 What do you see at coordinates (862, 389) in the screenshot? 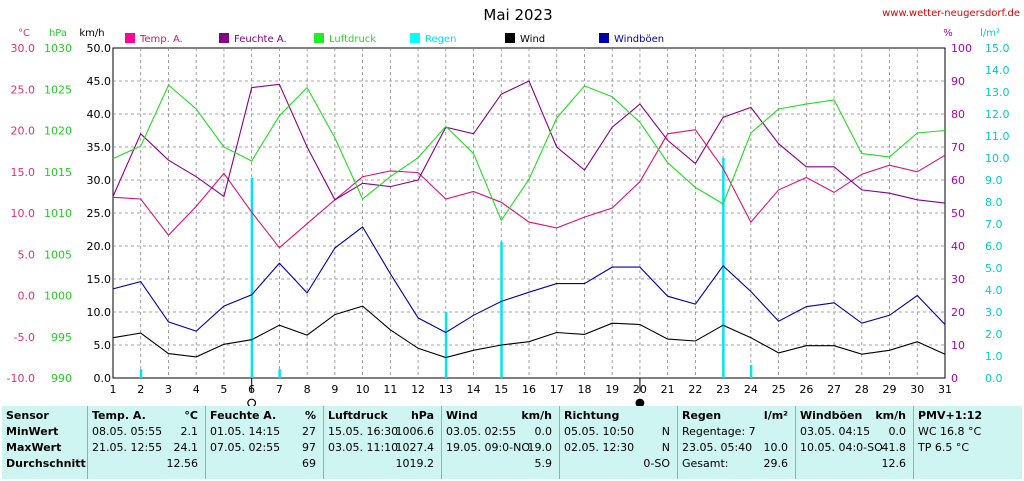
I see `x-tick-label: 28` at bounding box center [862, 389].